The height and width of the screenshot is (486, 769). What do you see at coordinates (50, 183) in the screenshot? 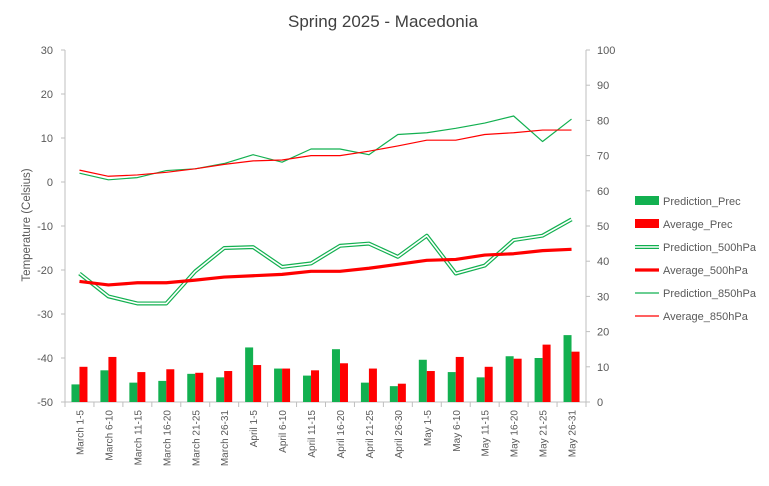
I see `y-tick-label: 0` at bounding box center [50, 183].